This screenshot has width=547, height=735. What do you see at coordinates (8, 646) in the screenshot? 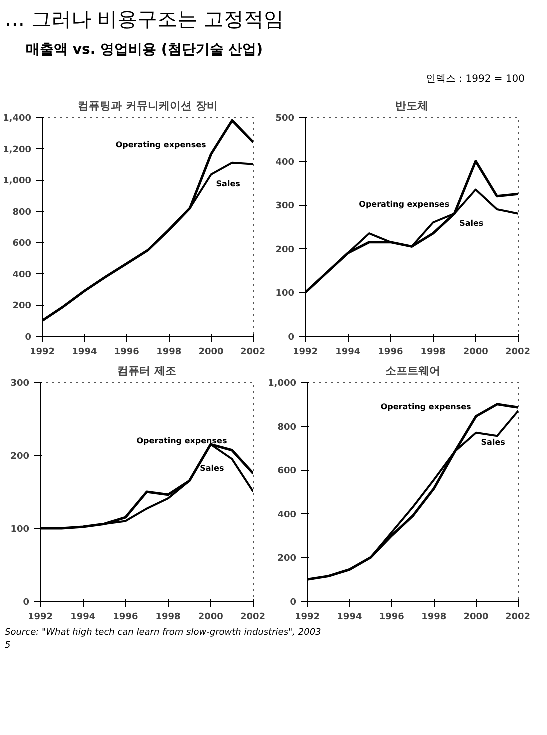
I see `text: 5` at bounding box center [8, 646].